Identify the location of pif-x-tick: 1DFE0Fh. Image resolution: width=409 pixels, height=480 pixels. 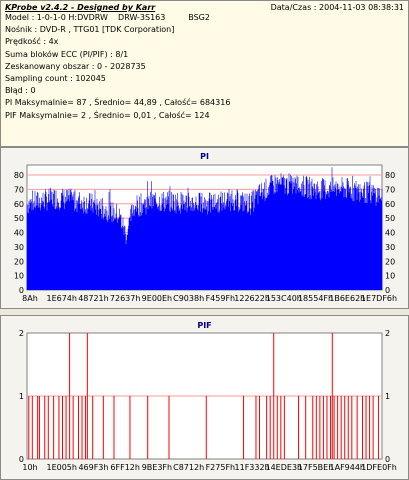
(379, 467).